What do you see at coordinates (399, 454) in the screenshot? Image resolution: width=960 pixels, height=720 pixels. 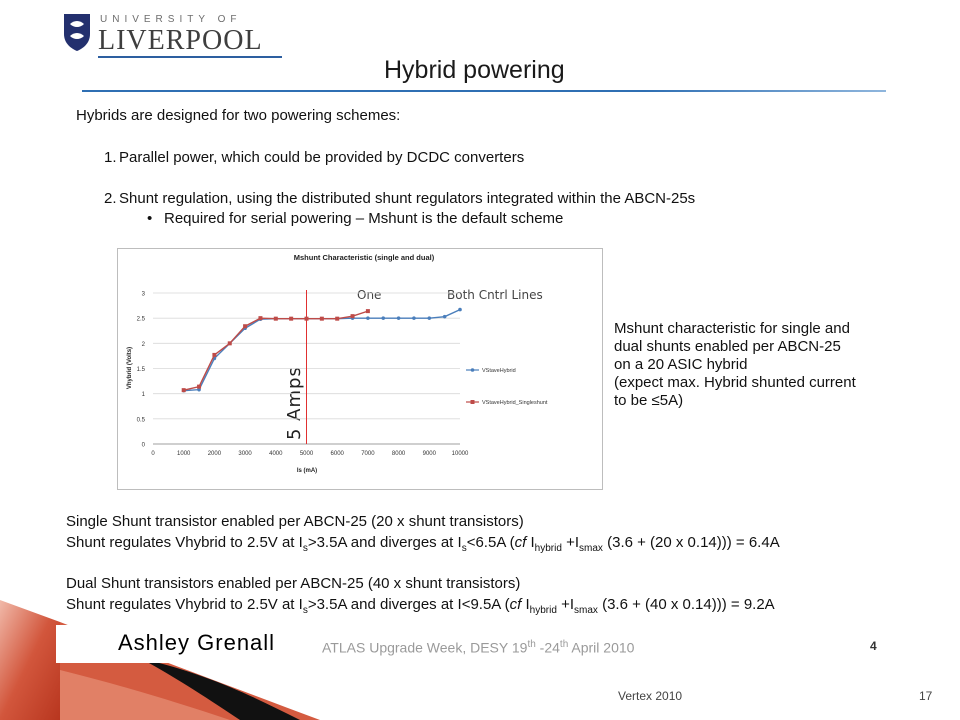 I see `x-tick-label: 8000` at bounding box center [399, 454].